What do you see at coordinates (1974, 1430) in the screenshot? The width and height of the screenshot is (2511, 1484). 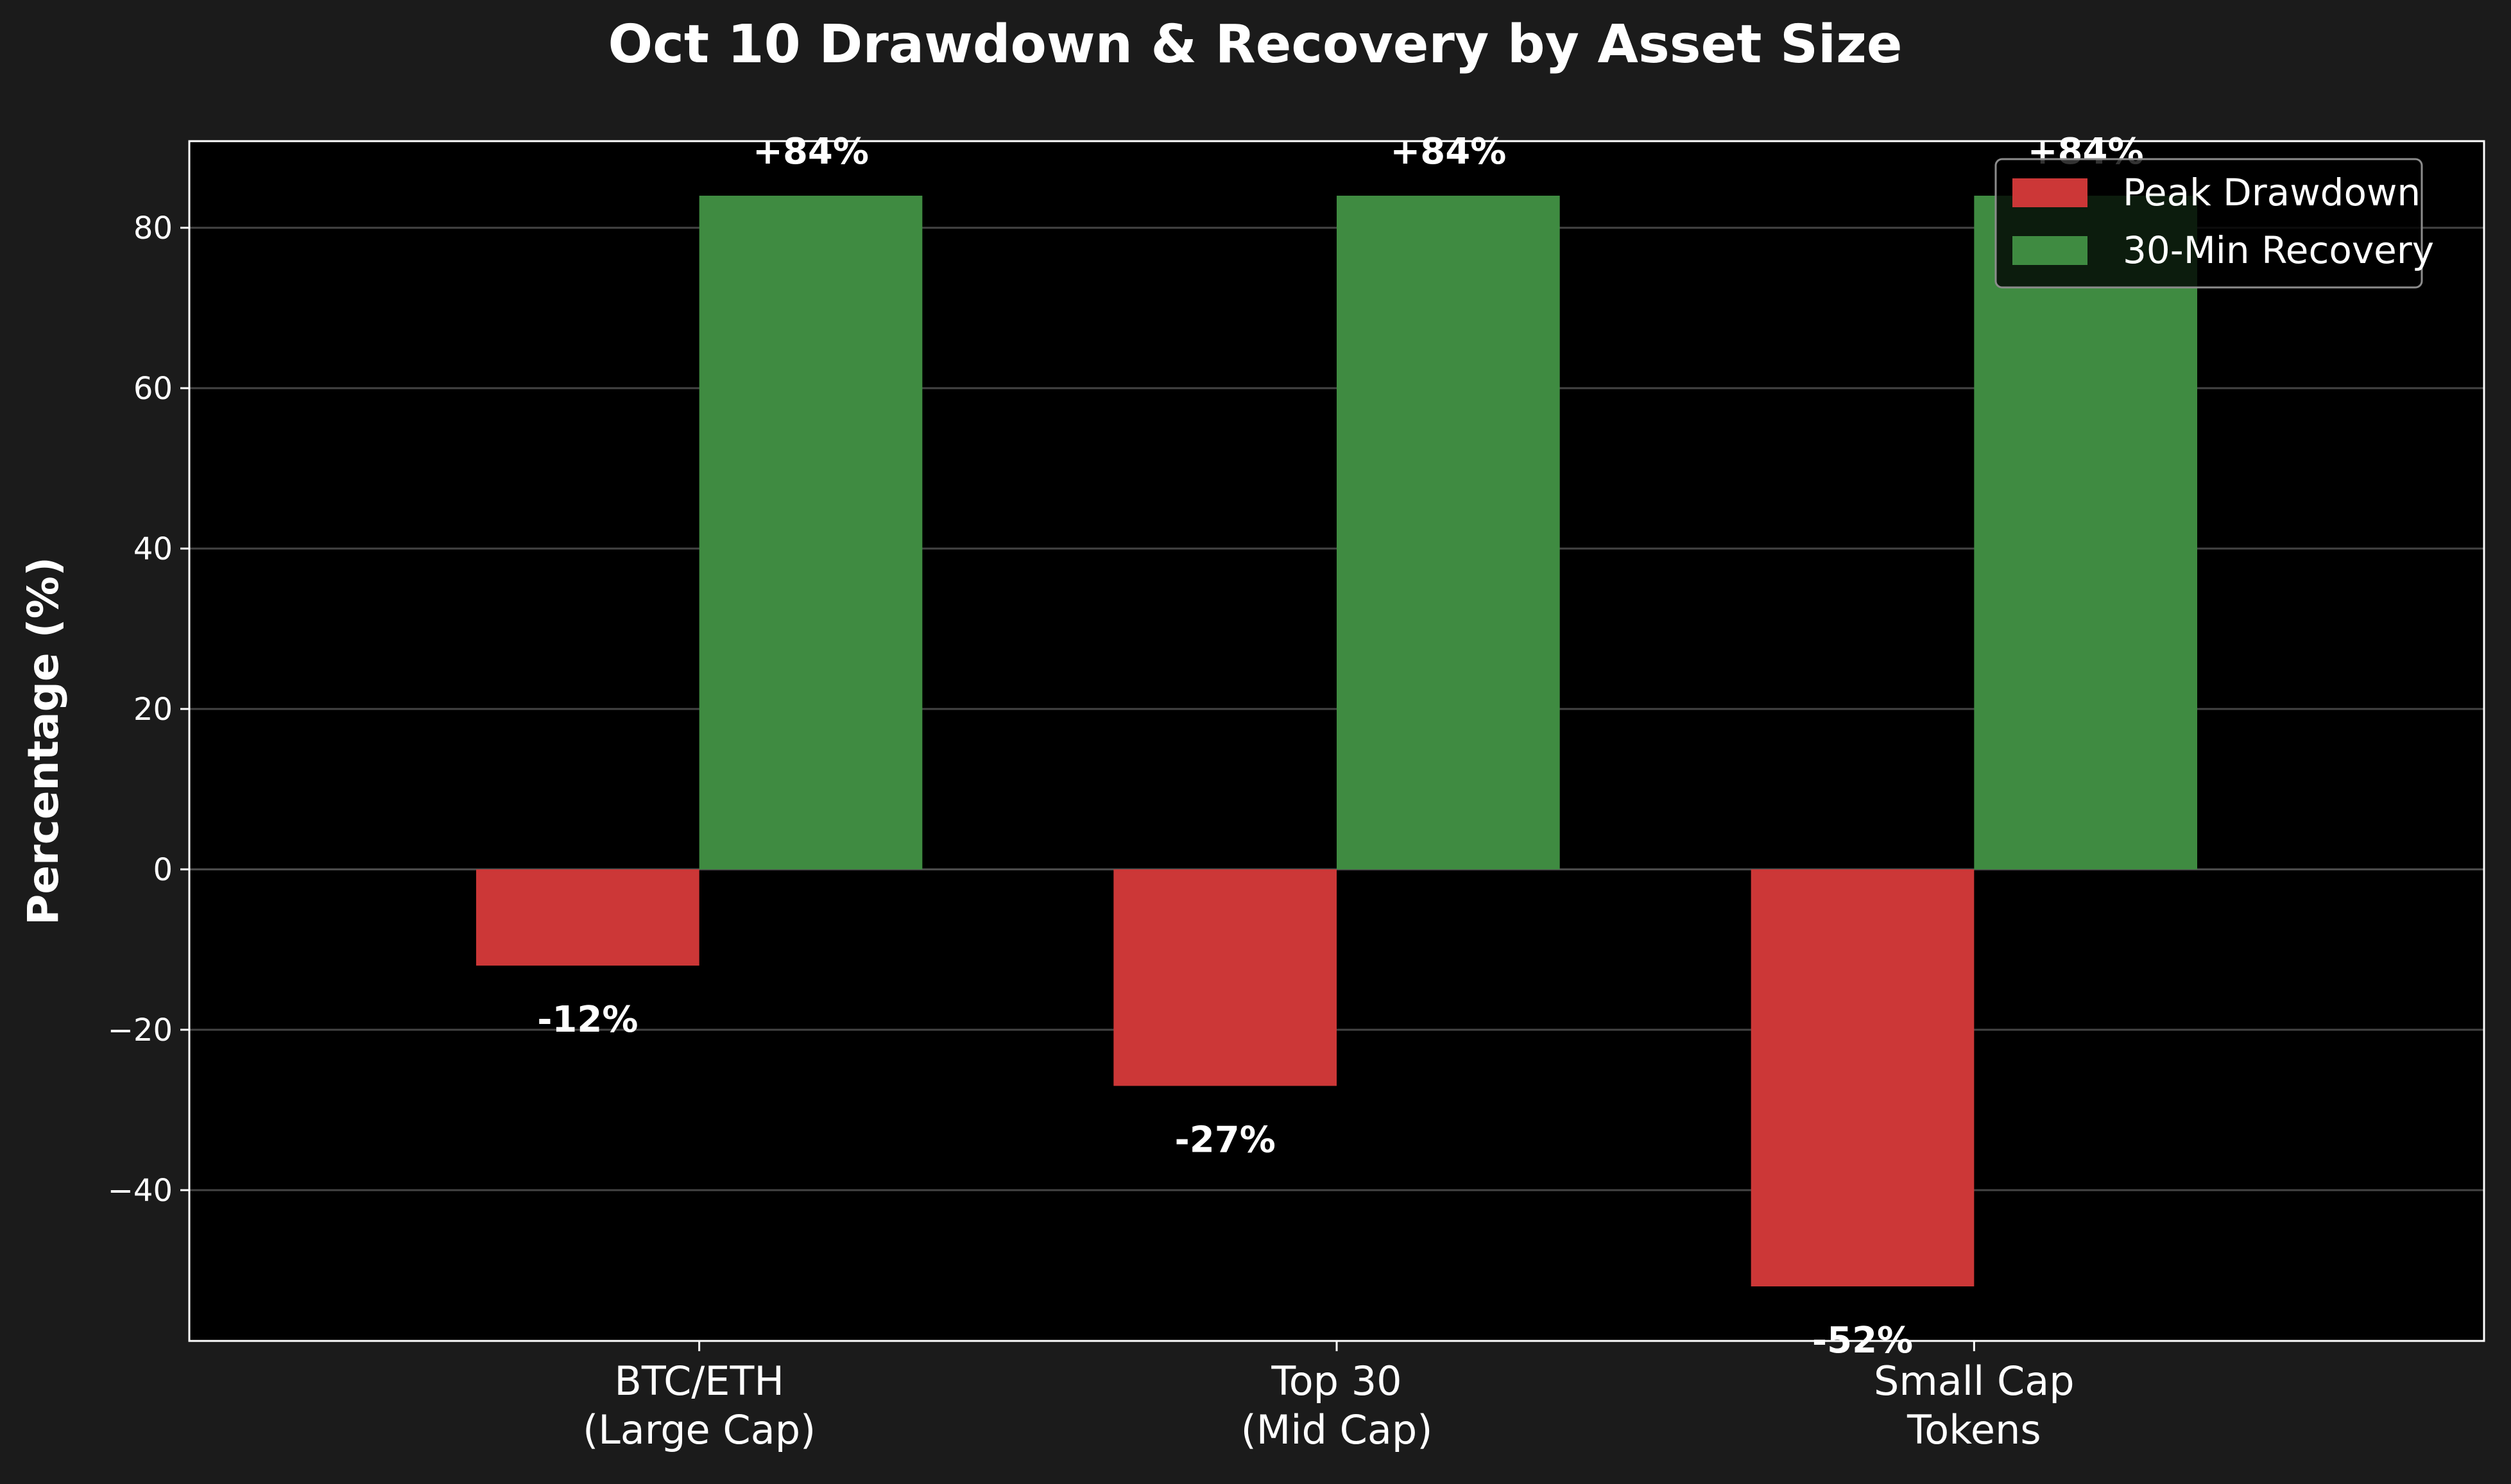 I see `x-tick-label-line: Tokens` at bounding box center [1974, 1430].